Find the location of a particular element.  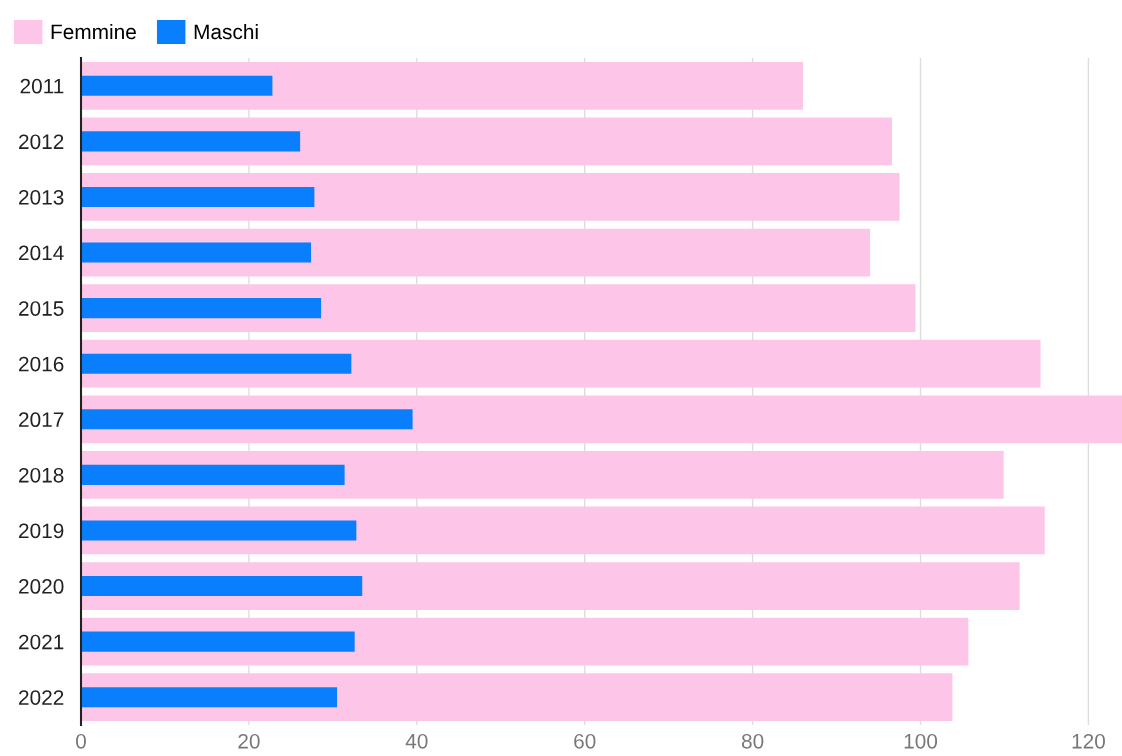

y-tick-label: 2021 is located at coordinates (41, 642).